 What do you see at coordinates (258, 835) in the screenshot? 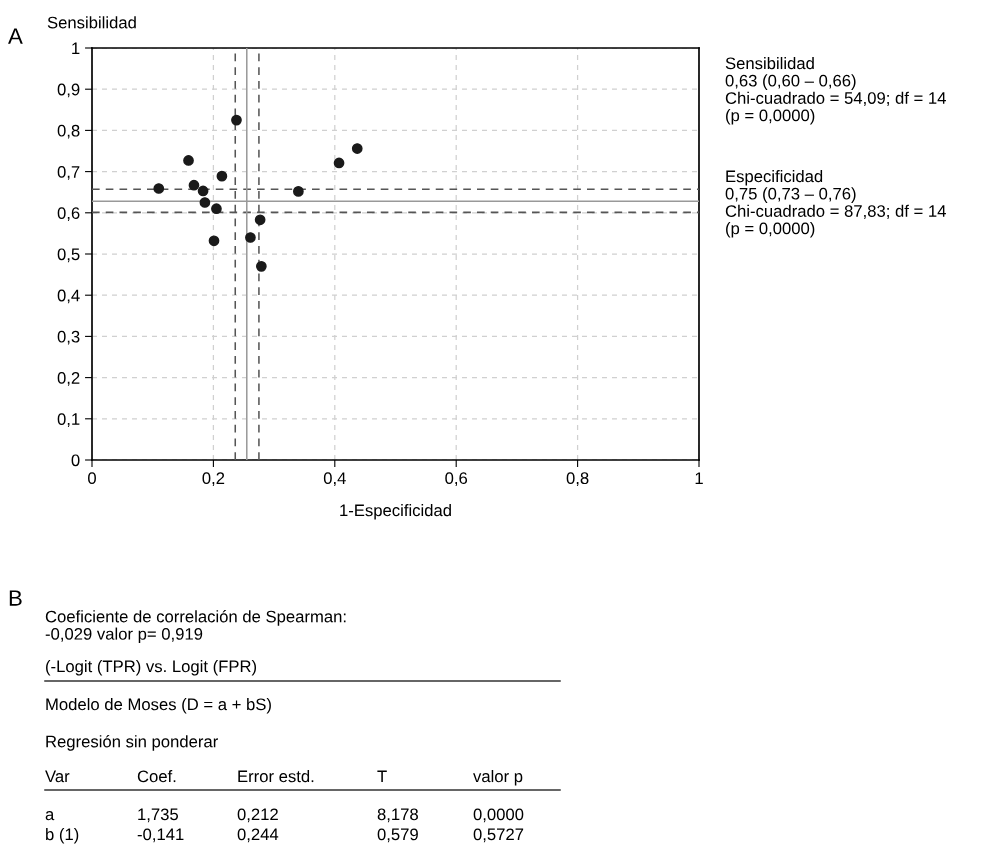
I see `text: 0,244` at bounding box center [258, 835].